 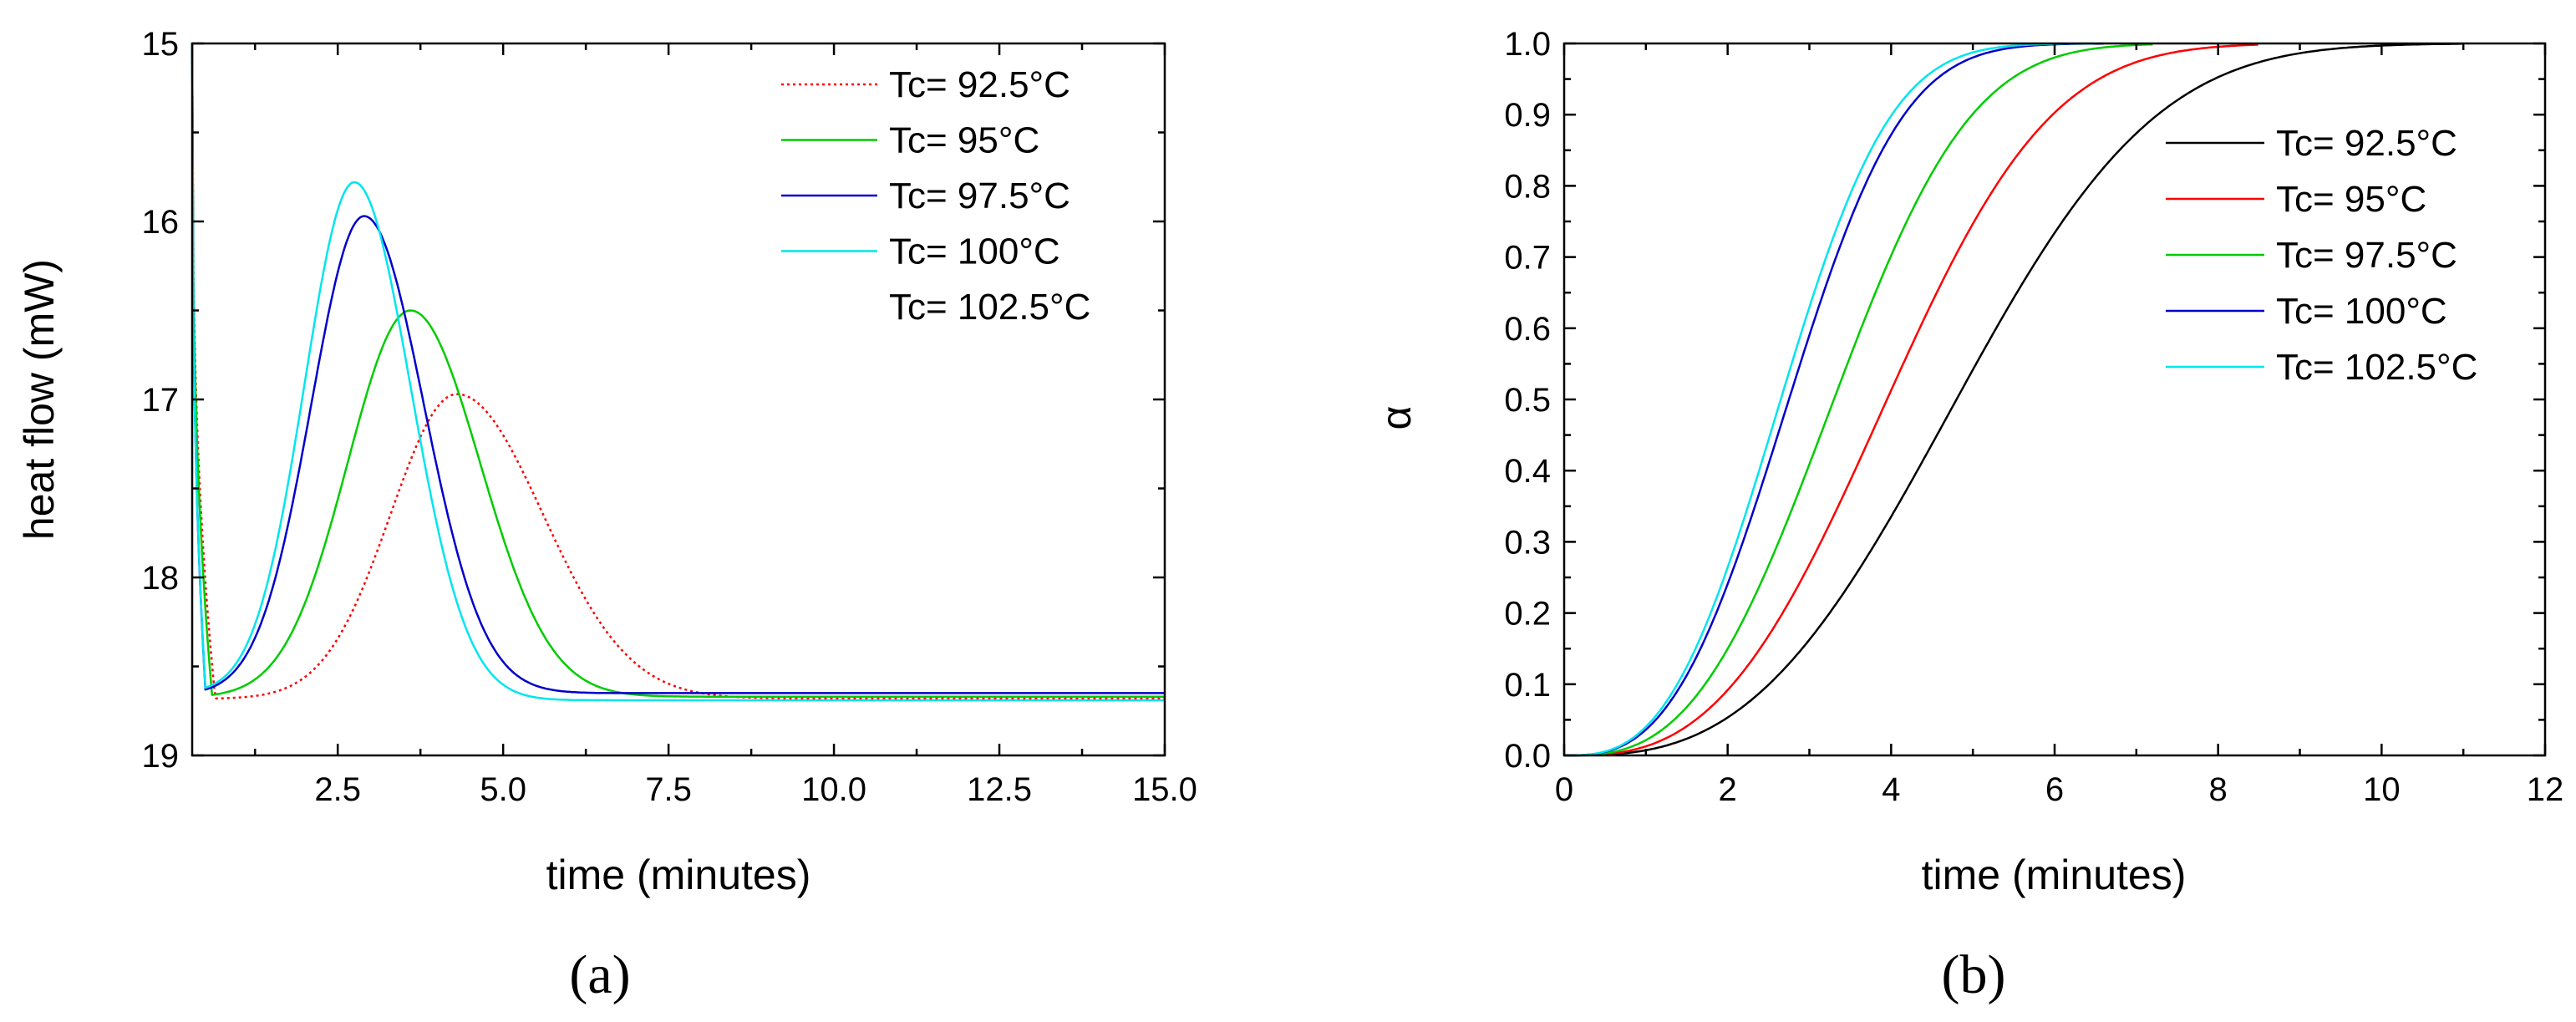 What do you see at coordinates (1527, 685) in the screenshot?
I see `y-tick-label: 0.1` at bounding box center [1527, 685].